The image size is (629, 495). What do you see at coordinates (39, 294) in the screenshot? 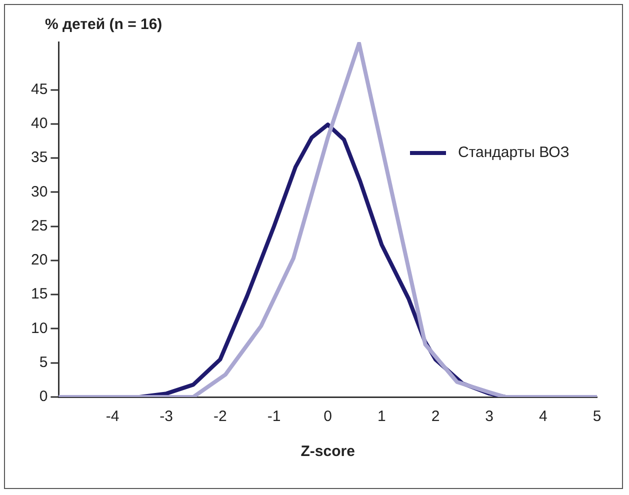
I see `y-tick-label: 15` at bounding box center [39, 294].